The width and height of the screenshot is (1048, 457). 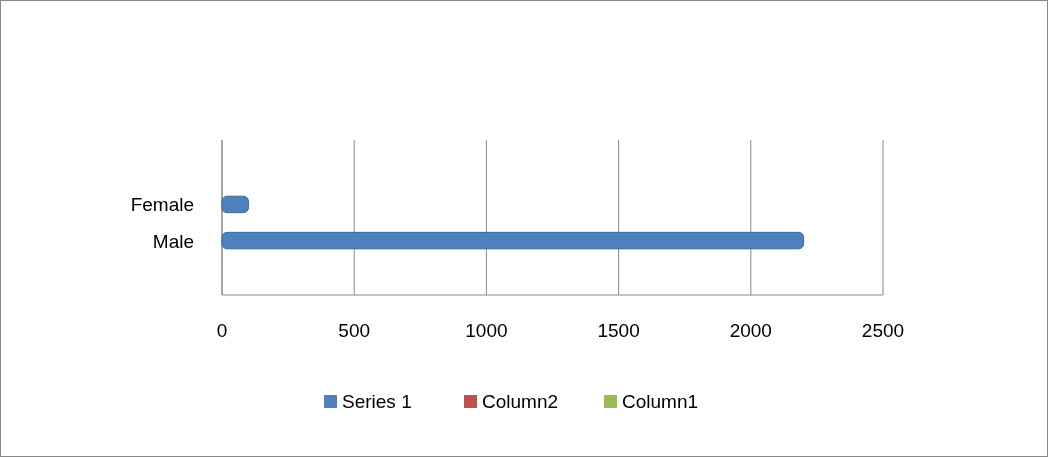 I want to click on x-tick-label: 2500, so click(x=883, y=330).